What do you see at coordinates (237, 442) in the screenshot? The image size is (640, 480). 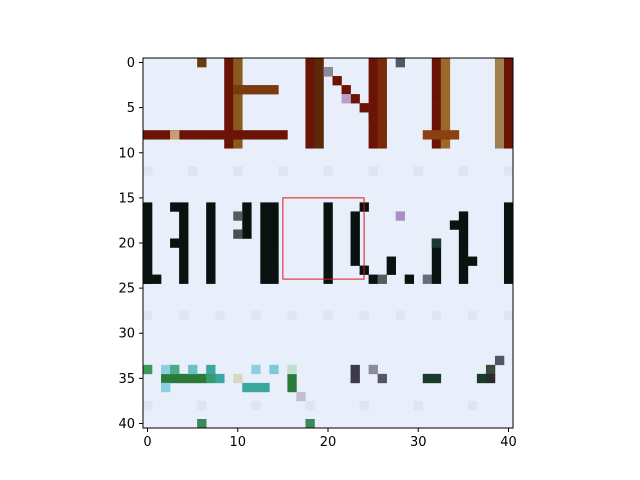 I see `x-tick-label: 10` at bounding box center [237, 442].